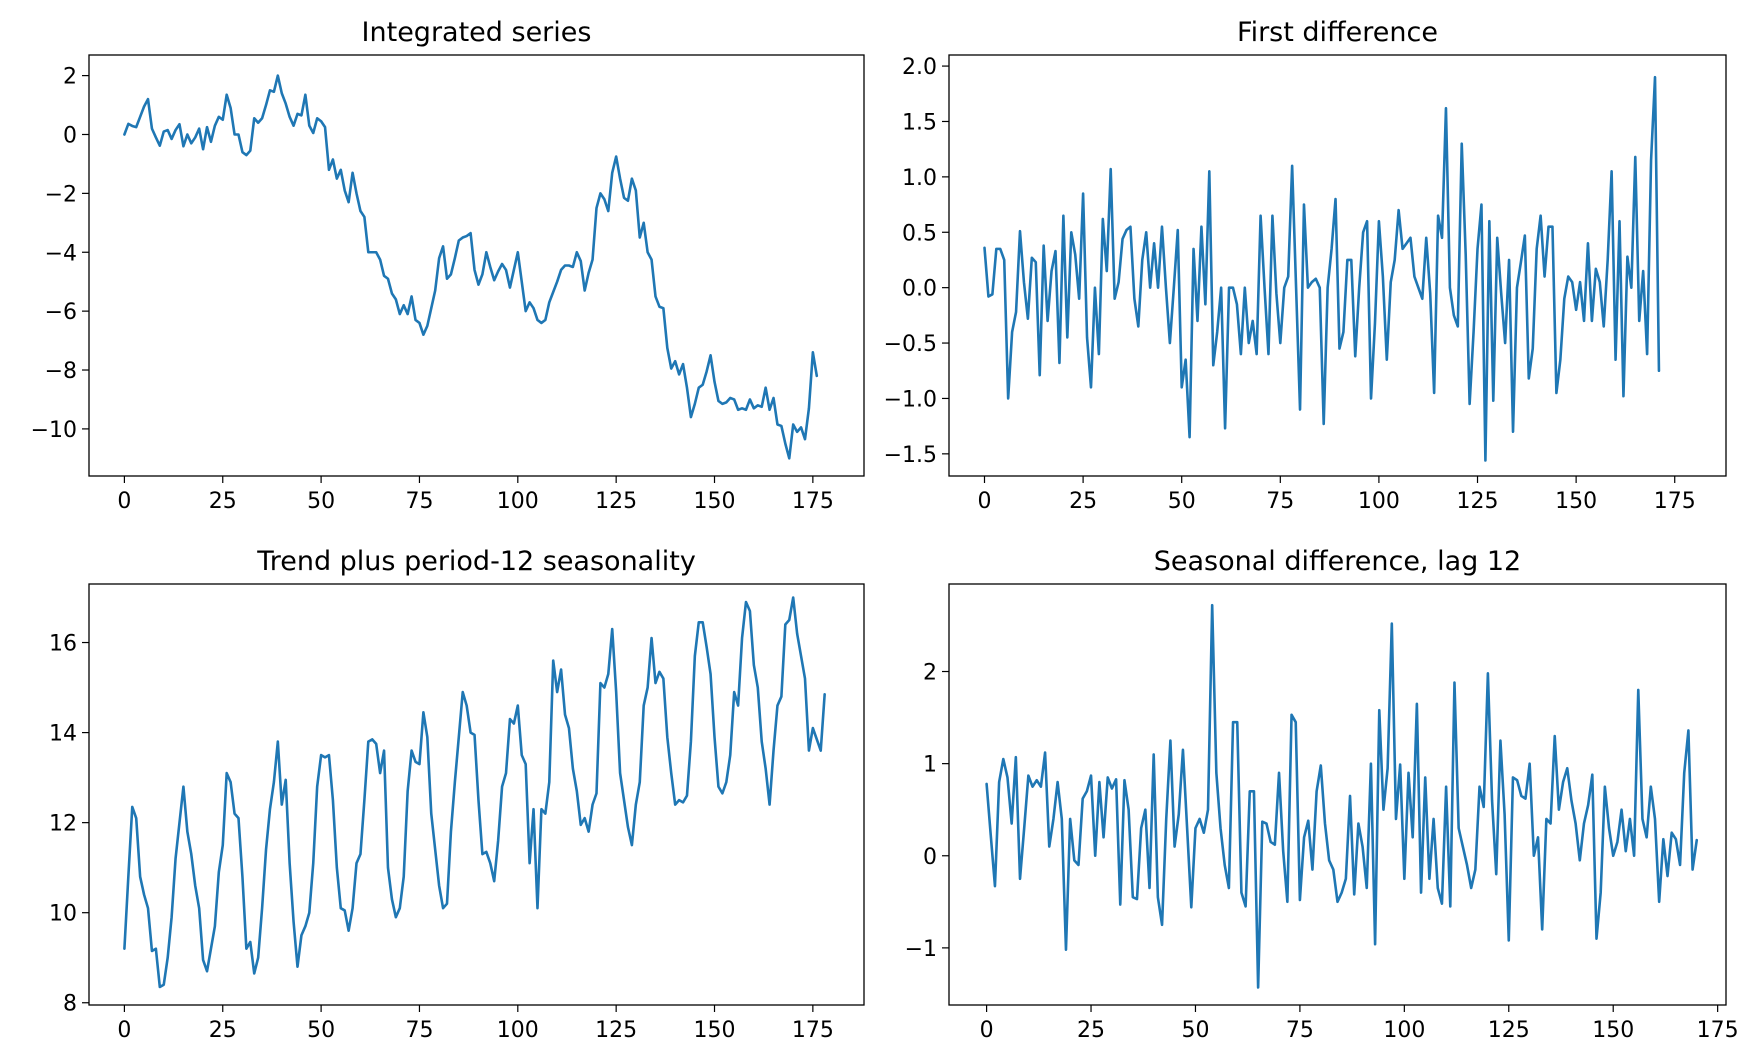  Describe the element at coordinates (987, 1030) in the screenshot. I see `x-tick-label-seasonal-difference: 0` at that location.